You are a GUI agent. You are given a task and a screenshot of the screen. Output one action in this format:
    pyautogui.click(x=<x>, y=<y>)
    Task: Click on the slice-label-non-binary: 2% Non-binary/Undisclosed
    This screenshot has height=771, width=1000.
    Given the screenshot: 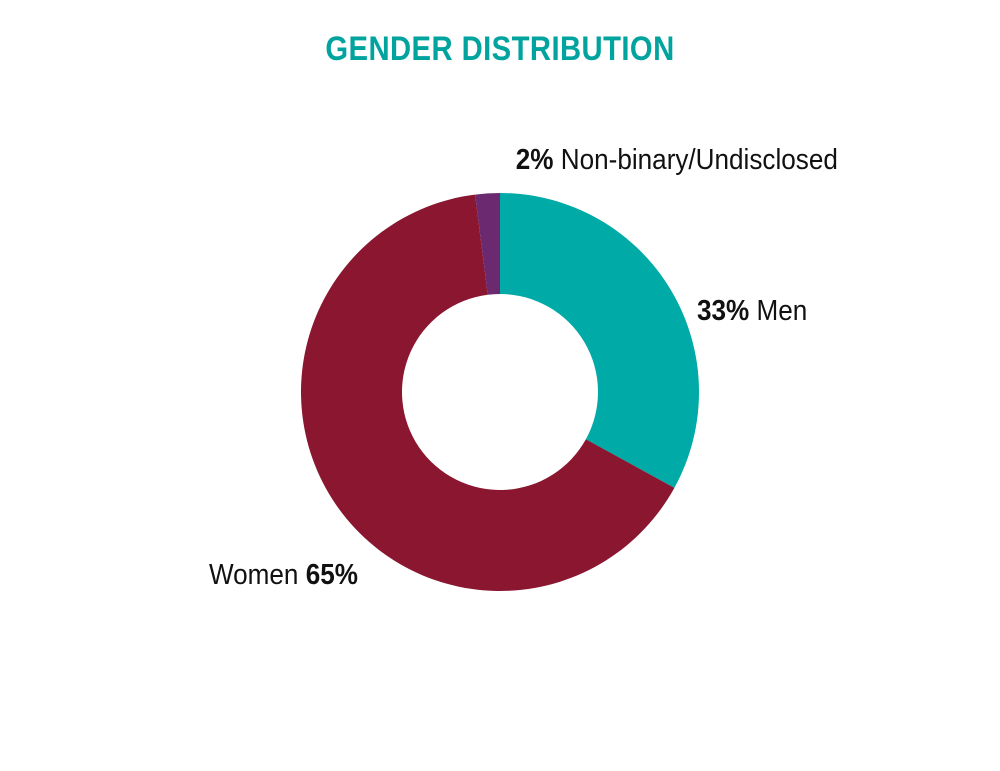 What is the action you would take?
    pyautogui.click(x=677, y=160)
    